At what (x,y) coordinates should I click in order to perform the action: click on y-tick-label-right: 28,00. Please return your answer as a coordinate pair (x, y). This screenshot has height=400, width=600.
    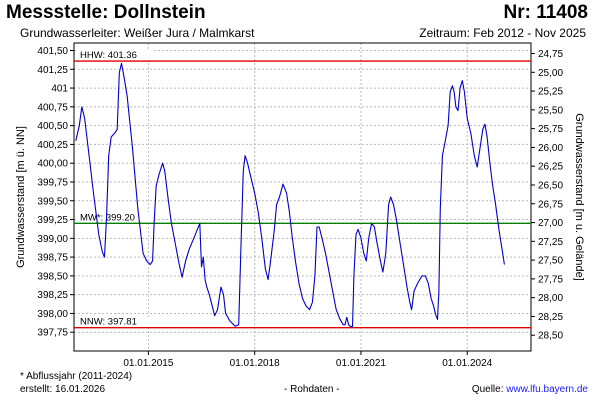
    Looking at the image, I should click on (550, 298).